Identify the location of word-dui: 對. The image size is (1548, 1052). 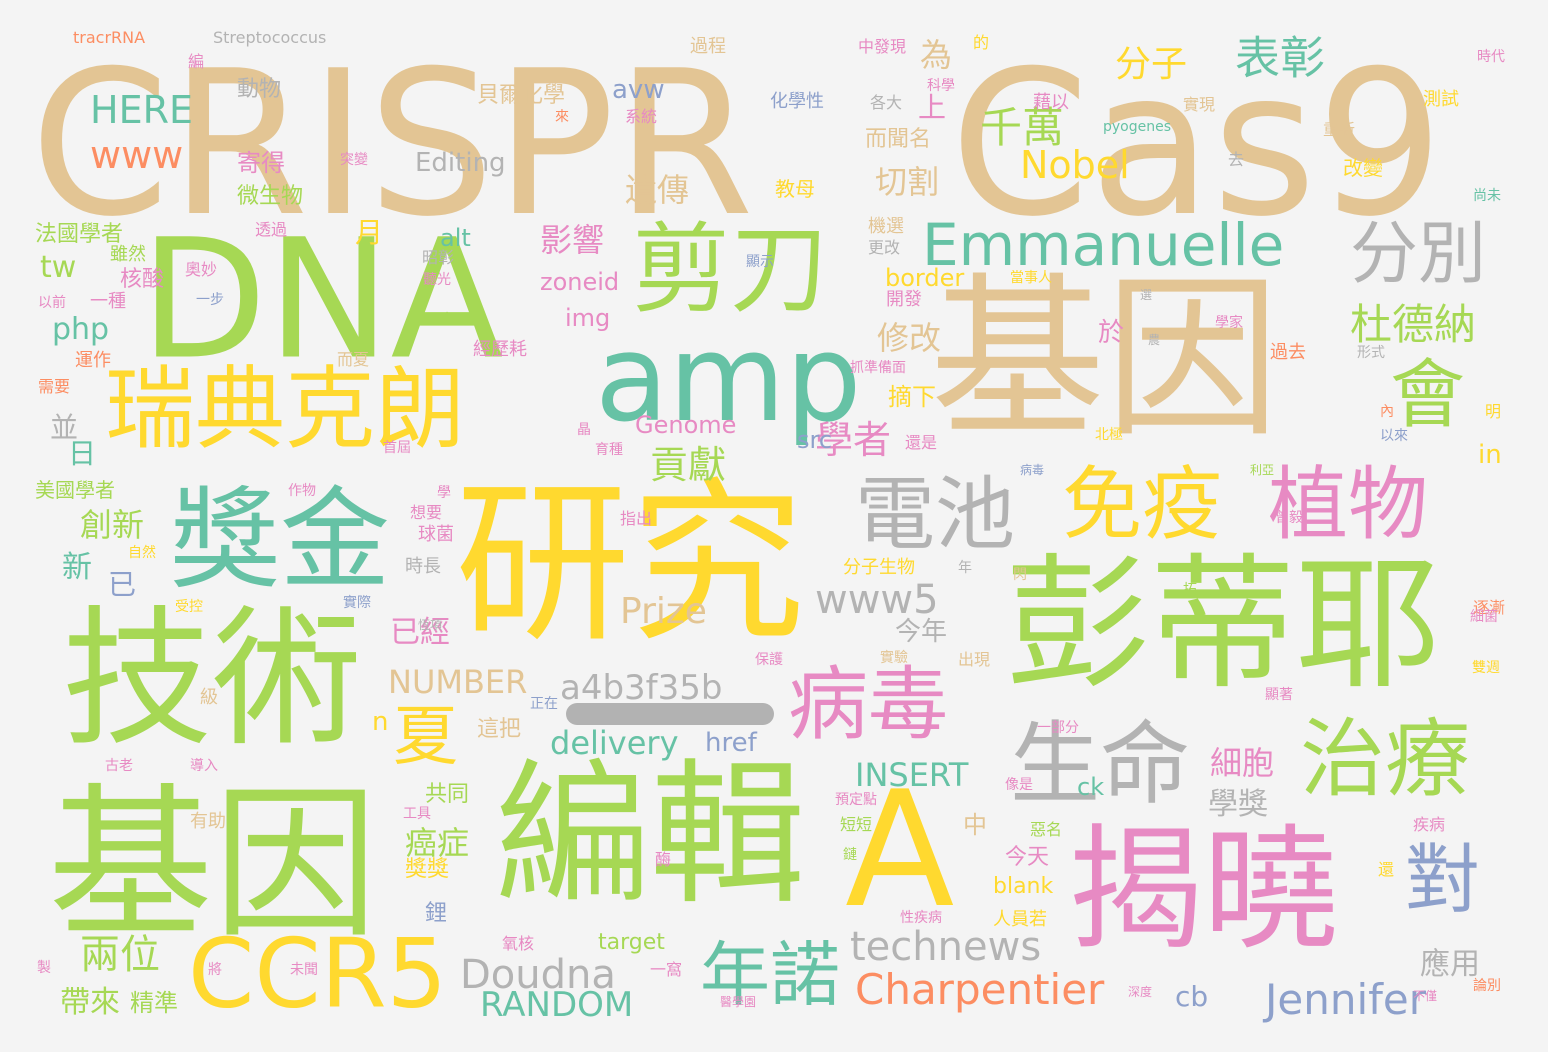
(1443, 879).